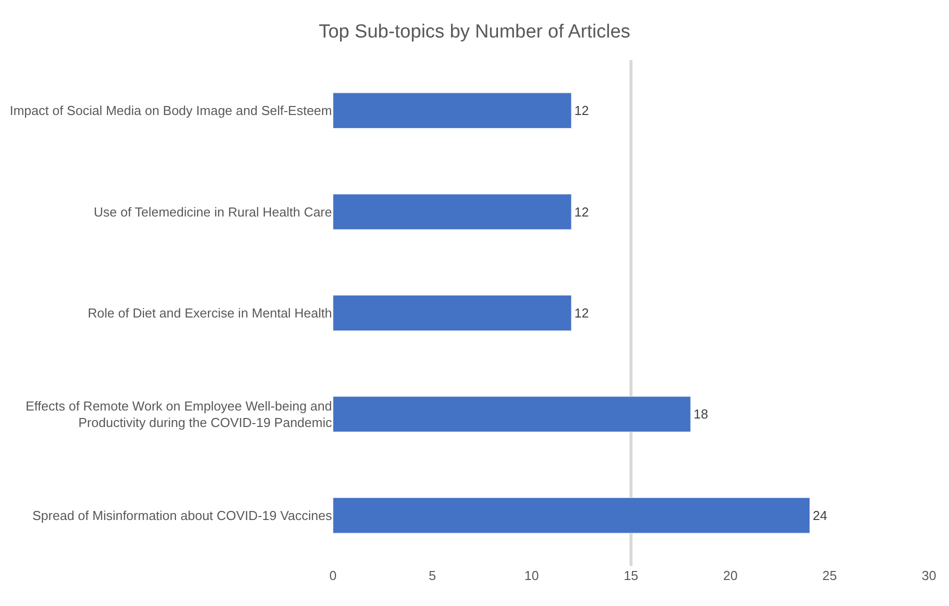  Describe the element at coordinates (171, 110) in the screenshot. I see `y-tick-label: Impact of Social Media on Body Image and Self-Esteem` at that location.